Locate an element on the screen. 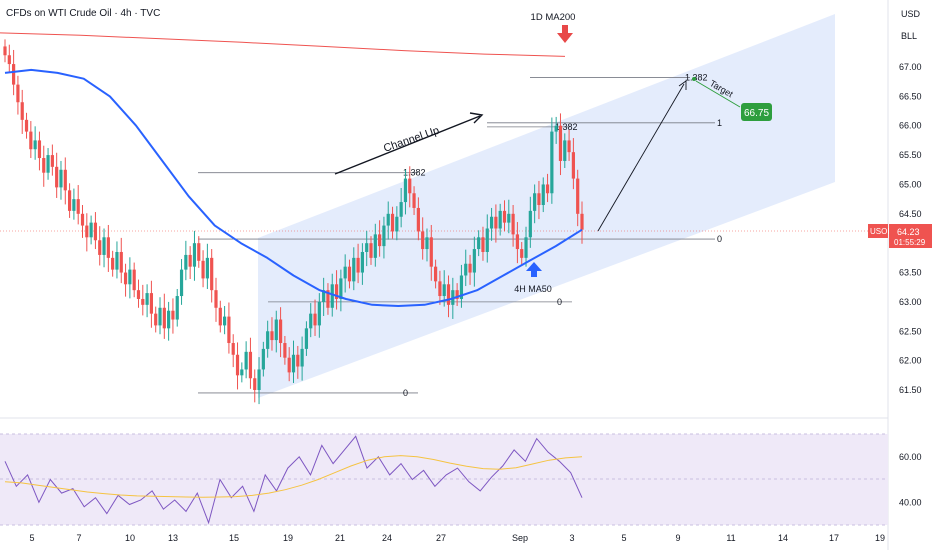 The width and height of the screenshot is (932, 550). time-tick-label: 10 is located at coordinates (130, 538).